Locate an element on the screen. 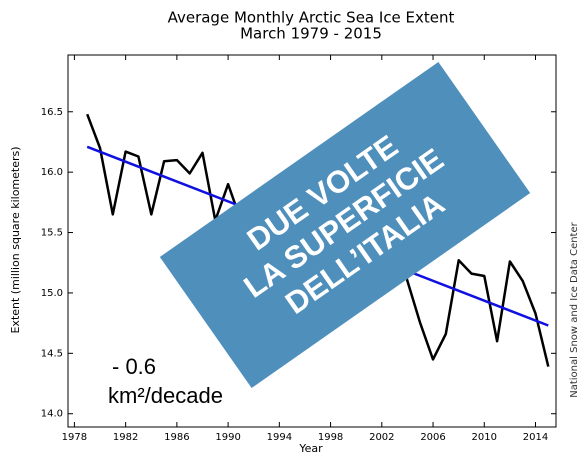 The image size is (582, 456). y-tick-label: 15.5 is located at coordinates (52, 233).